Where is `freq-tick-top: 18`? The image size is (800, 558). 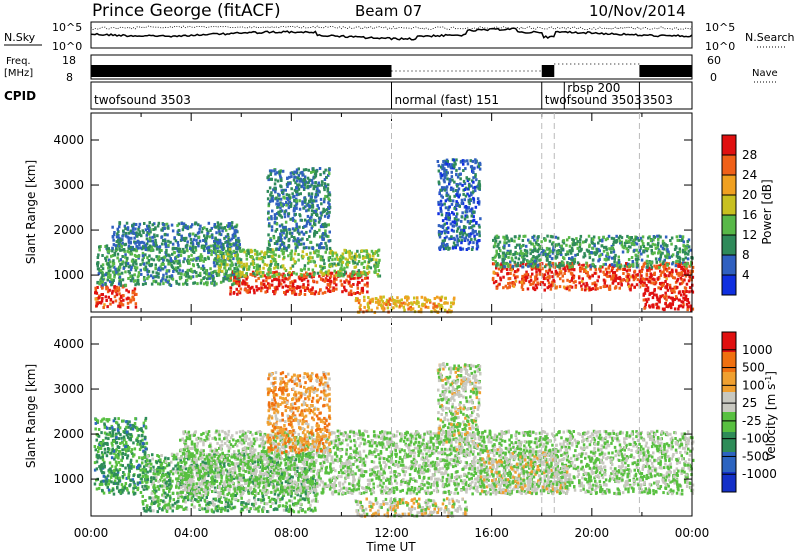 freq-tick-top: 18 is located at coordinates (69, 60).